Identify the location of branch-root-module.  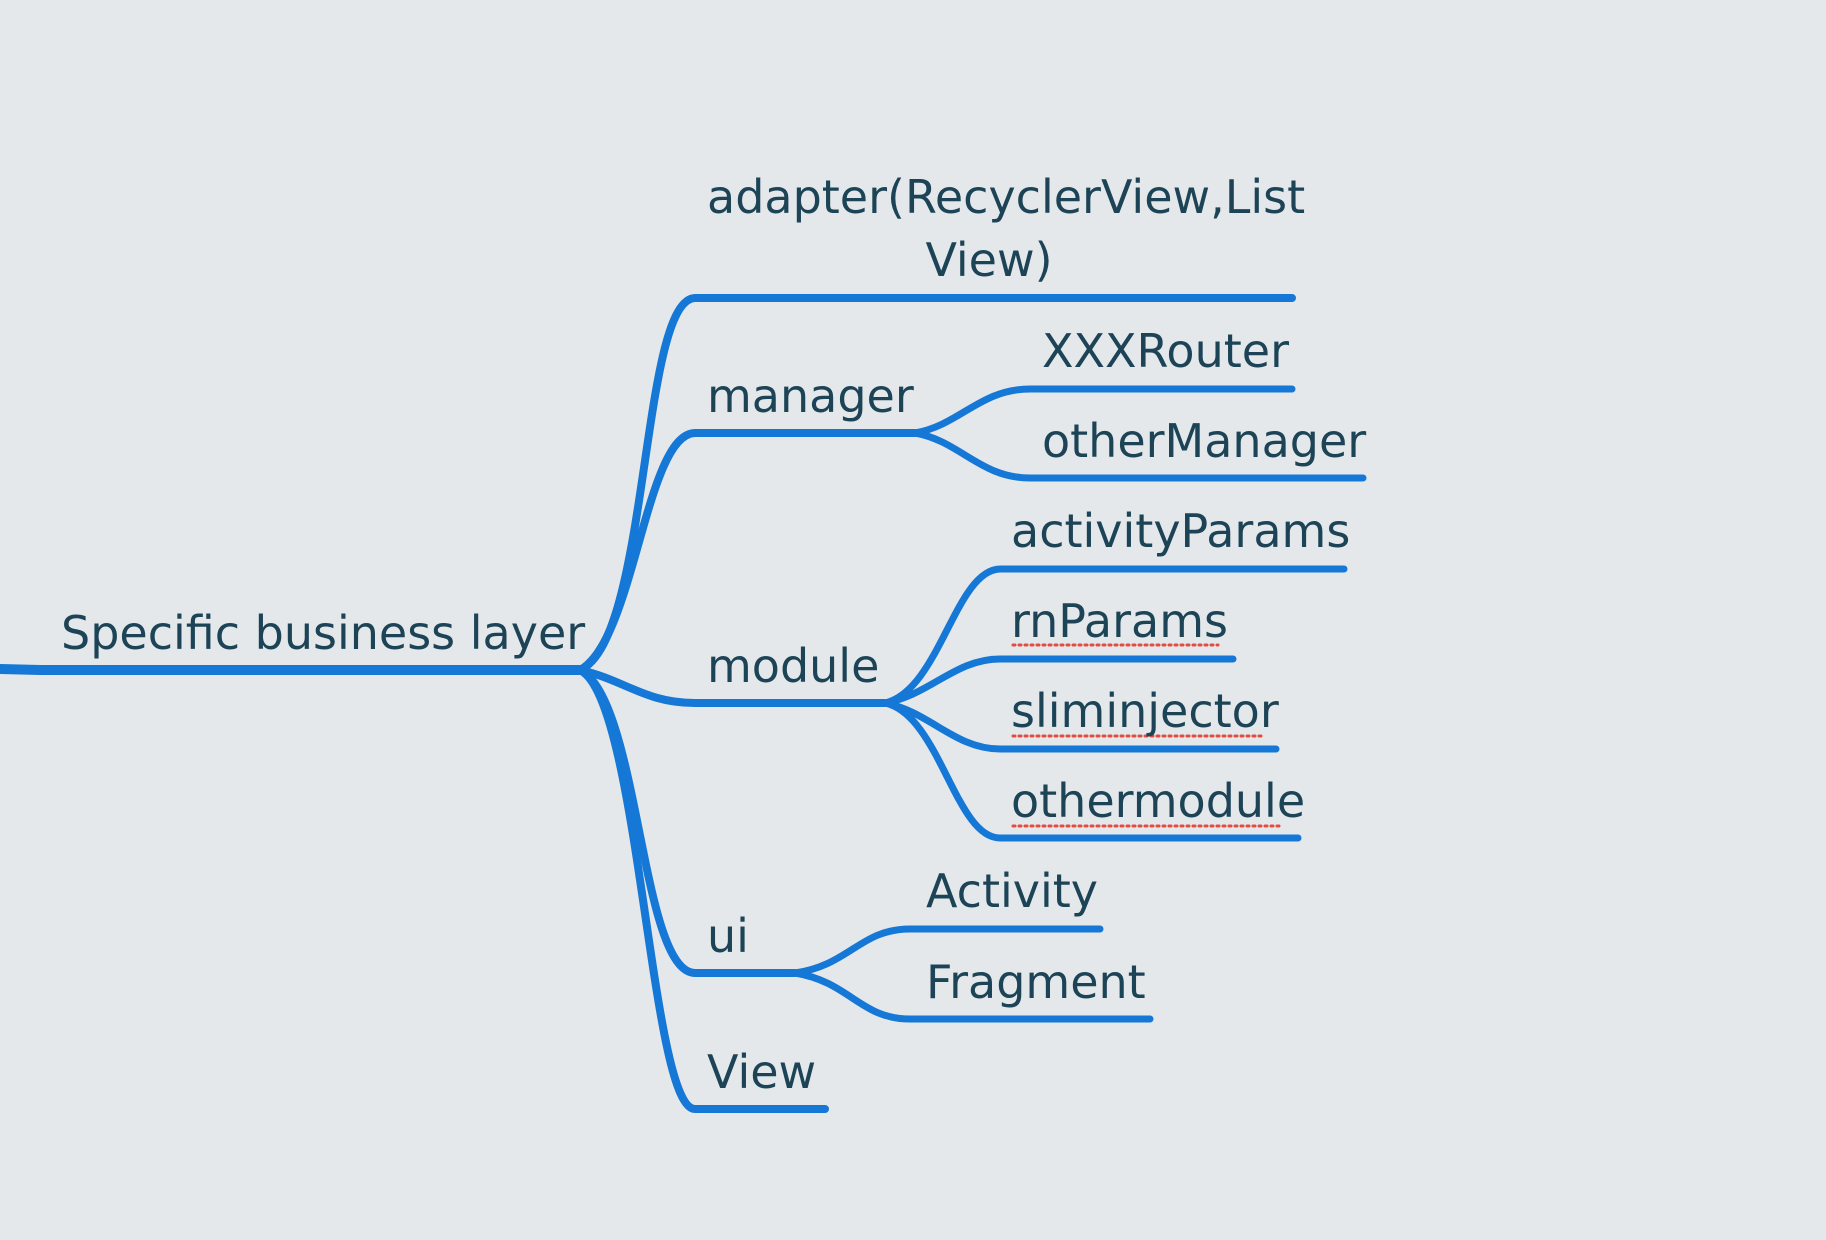
(732, 686).